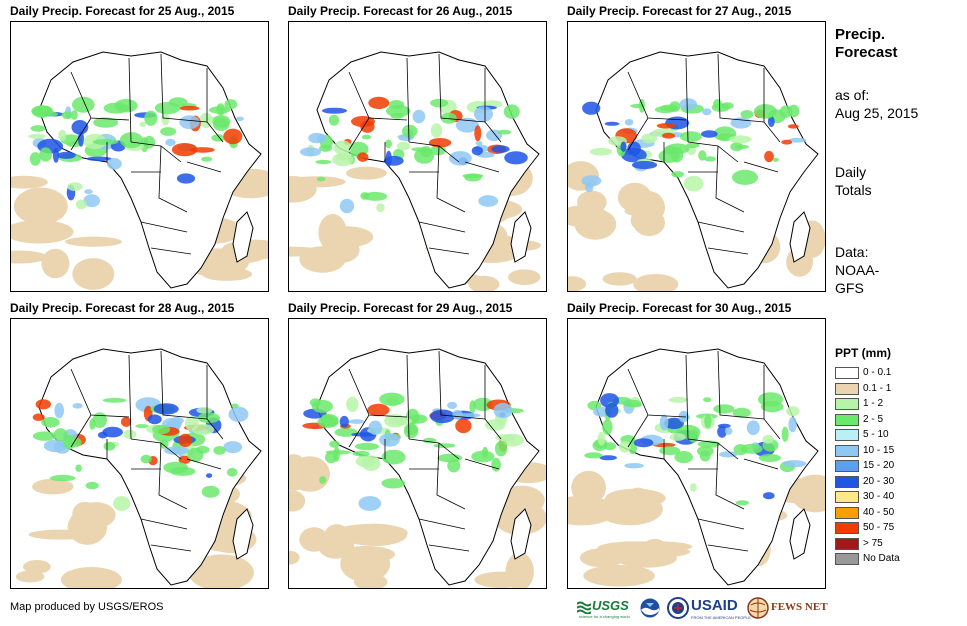 The width and height of the screenshot is (967, 626). Describe the element at coordinates (849, 288) in the screenshot. I see `data-source-line2: GFS` at that location.